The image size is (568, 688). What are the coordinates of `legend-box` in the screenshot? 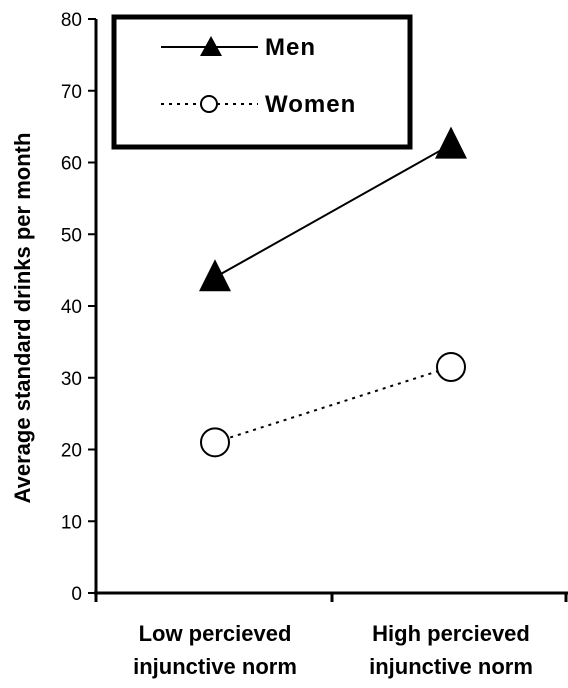 It's located at (262, 82).